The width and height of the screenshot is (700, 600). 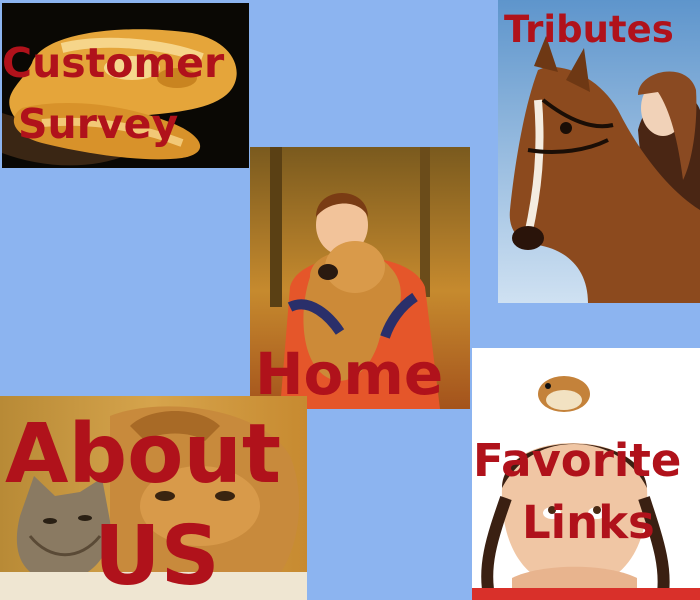 I want to click on favorite-links-label-line2: Links, so click(x=588, y=522).